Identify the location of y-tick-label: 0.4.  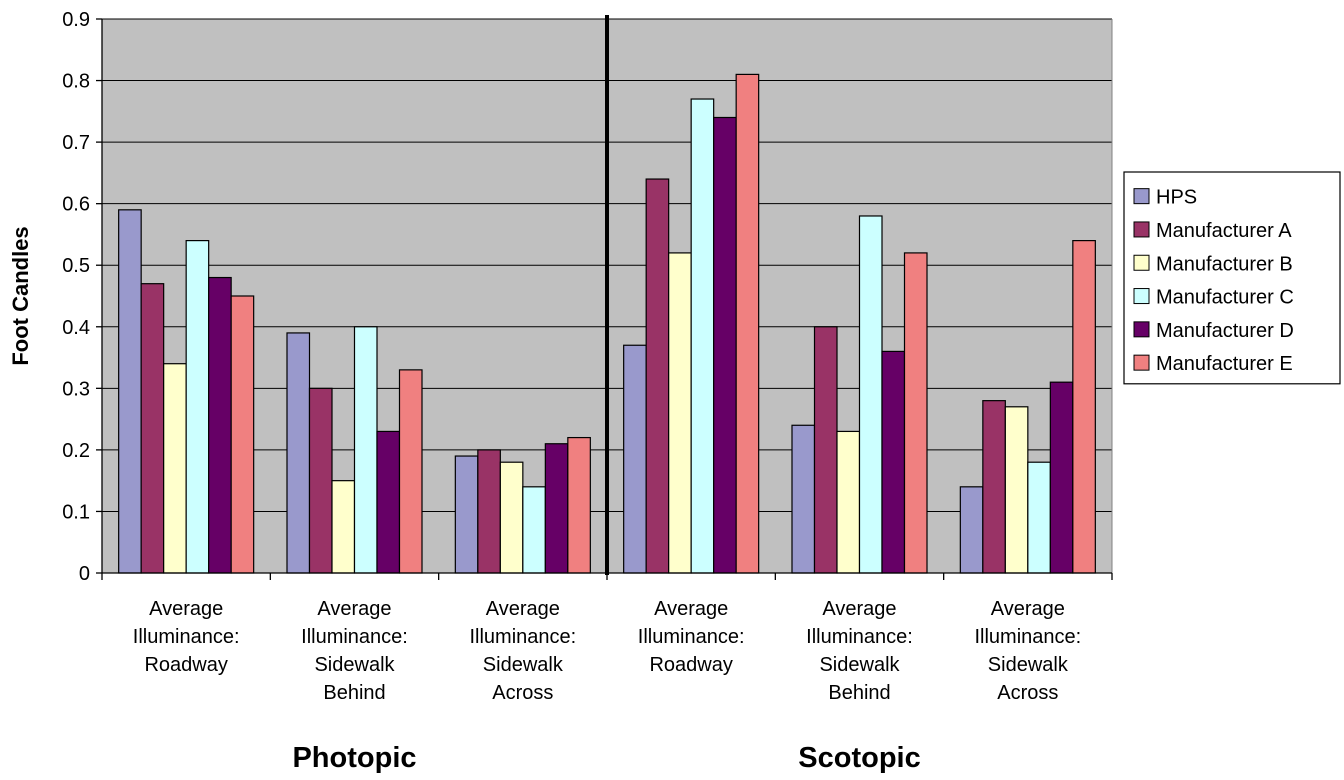
(76, 328).